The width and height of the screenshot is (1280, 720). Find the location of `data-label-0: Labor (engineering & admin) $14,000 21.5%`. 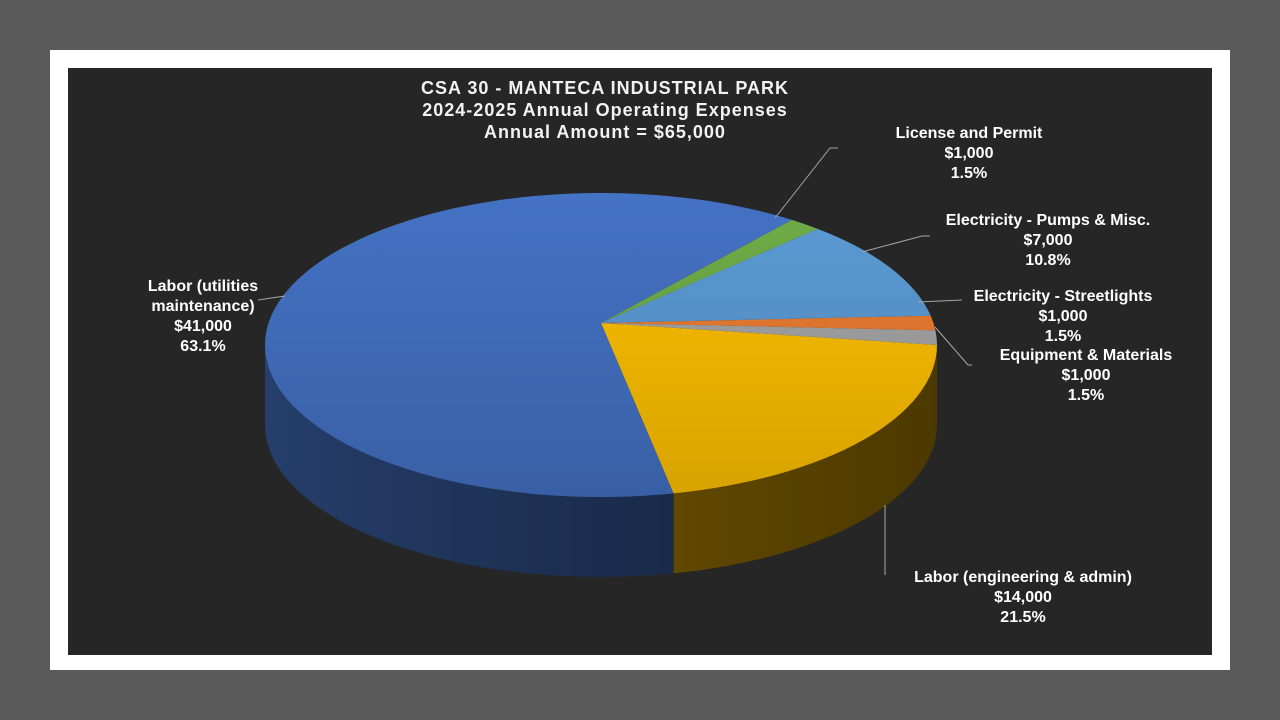

data-label-0: Labor (engineering & admin) $14,000 21.5% is located at coordinates (1023, 598).